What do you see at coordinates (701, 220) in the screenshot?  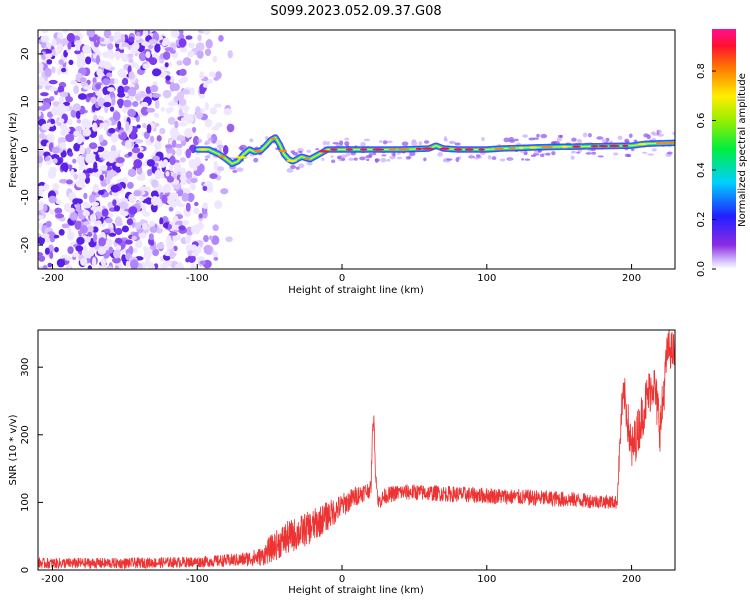 I see `colorbar-tick-label: 0.2` at bounding box center [701, 220].